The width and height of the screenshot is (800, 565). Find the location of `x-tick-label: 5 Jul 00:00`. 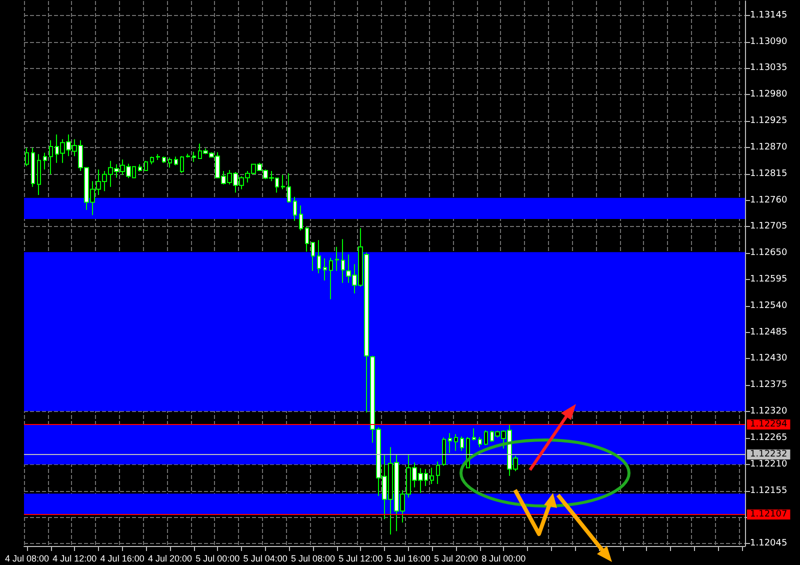

x-tick-label: 5 Jul 00:00 is located at coordinates (218, 559).